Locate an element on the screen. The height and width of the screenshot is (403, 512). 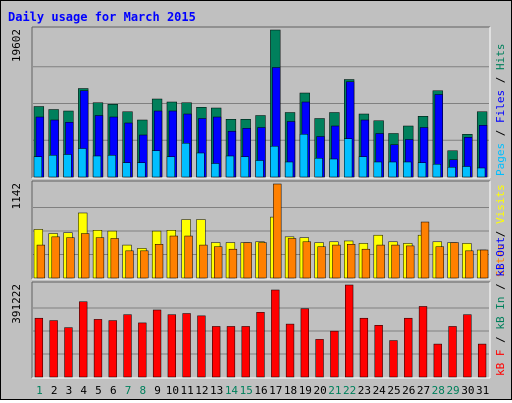
x-tick-label: 8 is located at coordinates (142, 390).